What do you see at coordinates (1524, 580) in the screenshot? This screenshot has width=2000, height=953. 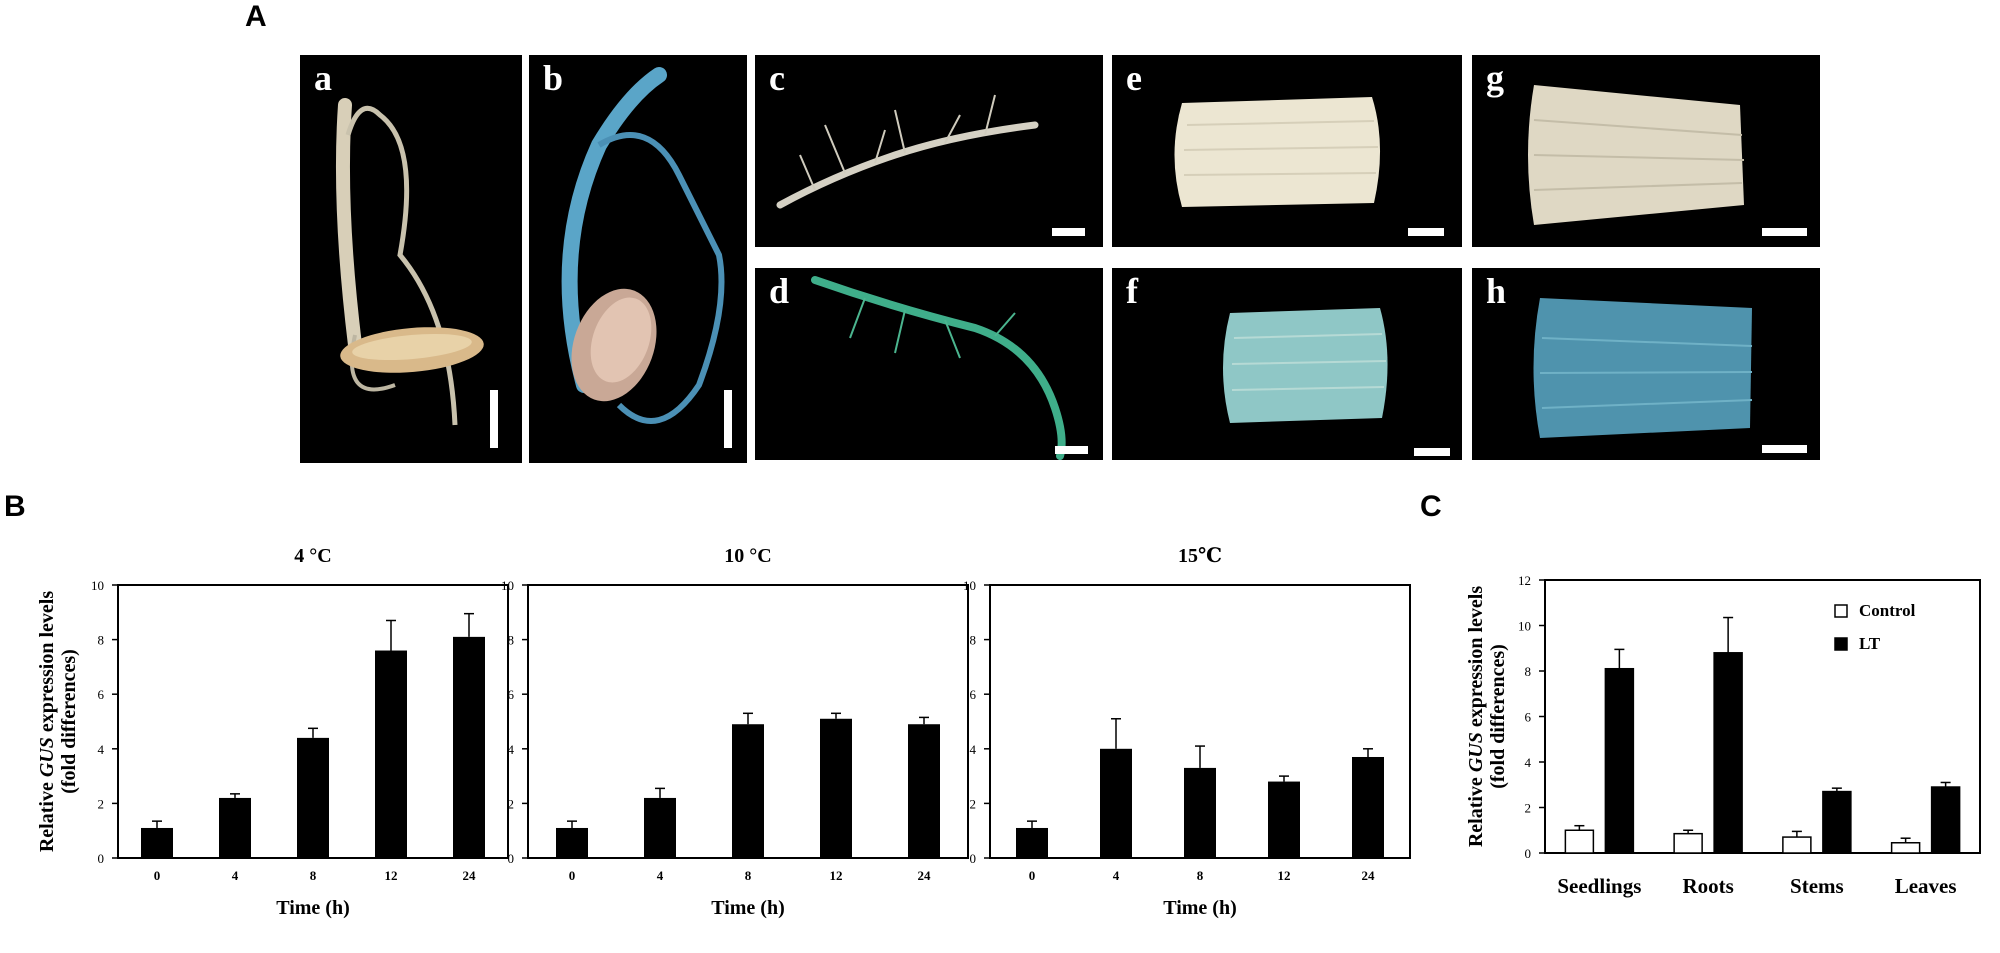 I see `y-tick-label: 12` at bounding box center [1524, 580].